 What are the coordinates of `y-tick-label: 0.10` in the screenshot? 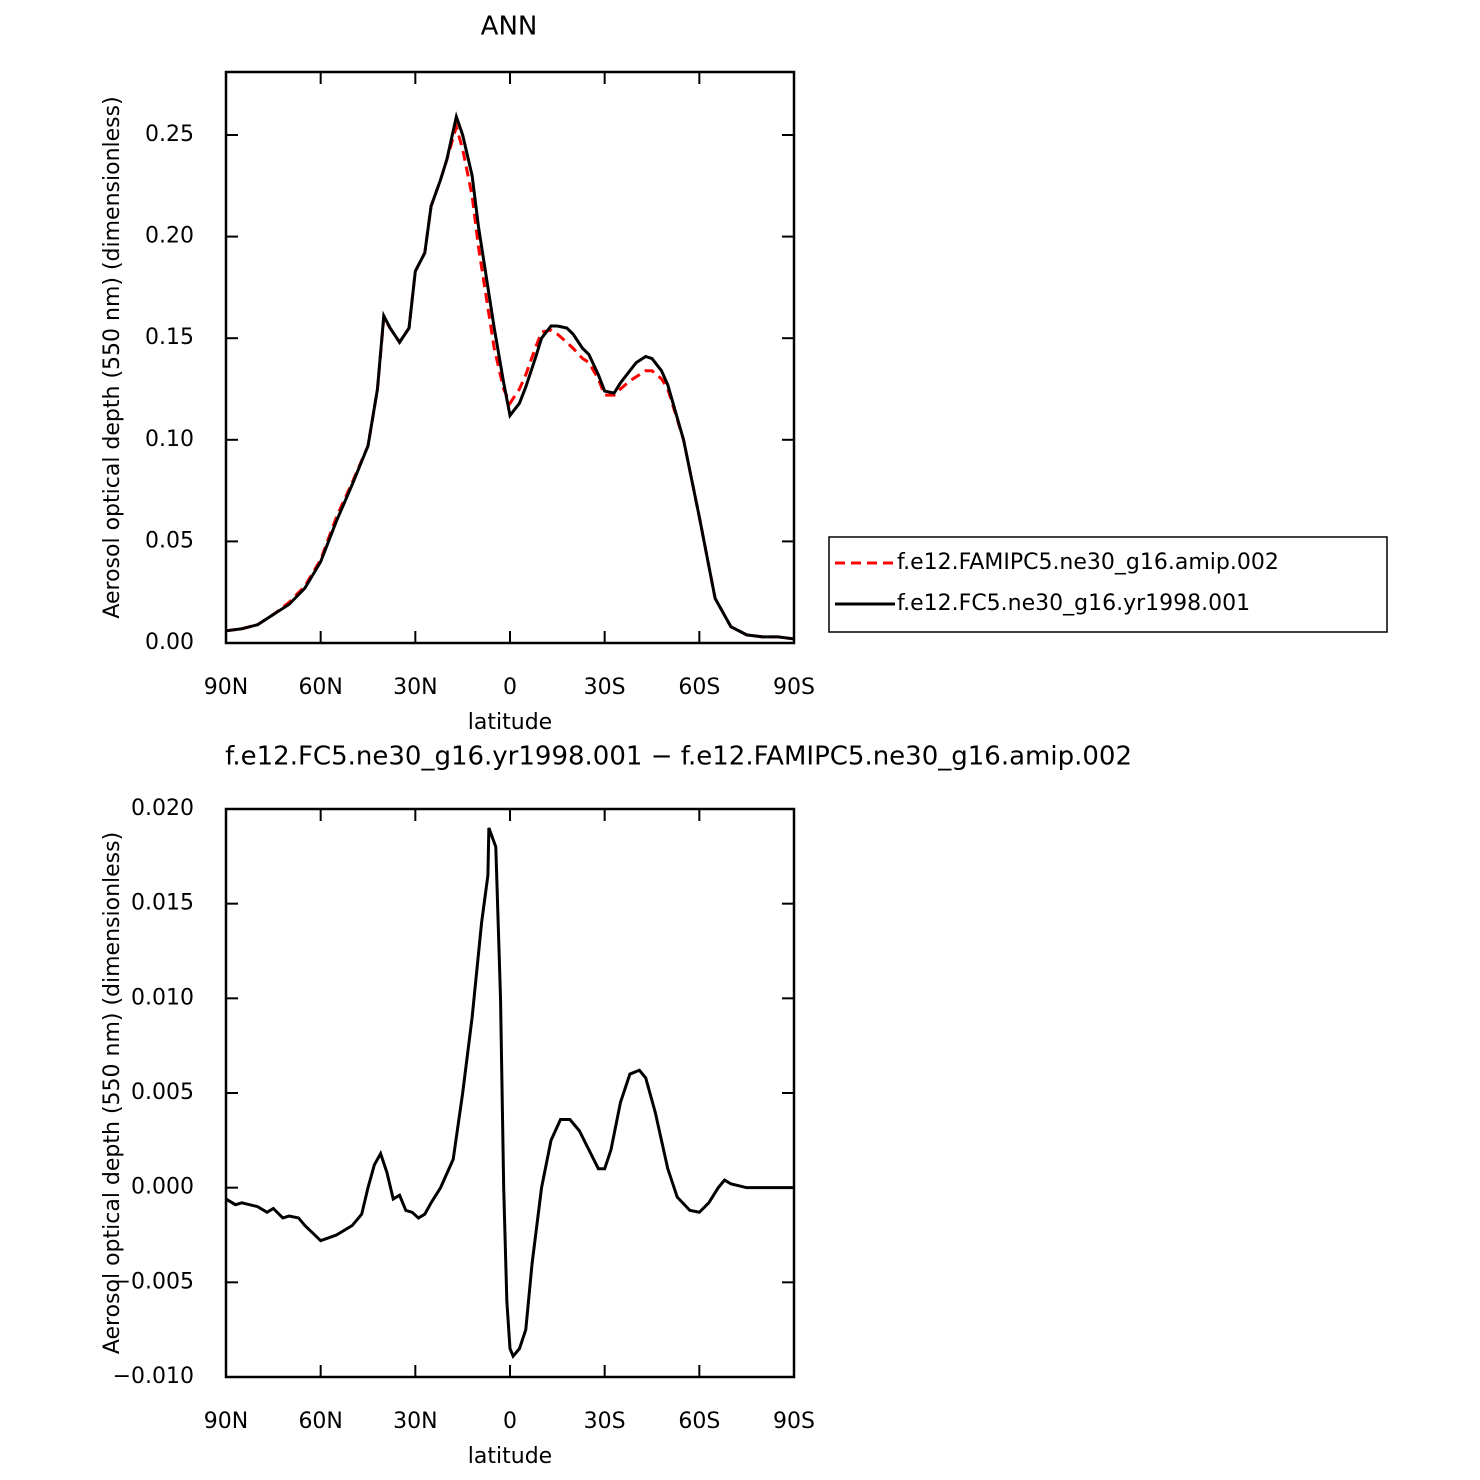 It's located at (169, 439).